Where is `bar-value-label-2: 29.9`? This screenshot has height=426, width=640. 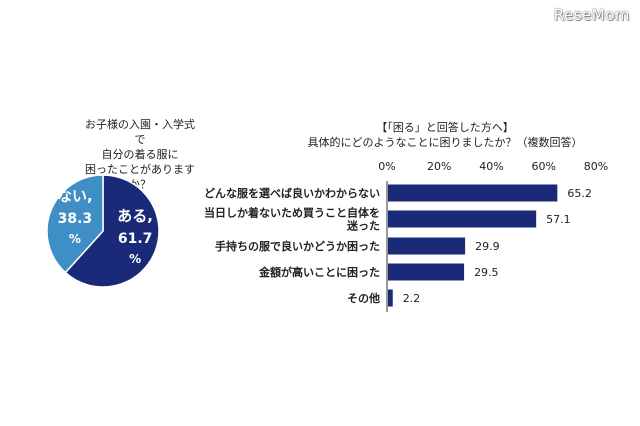 bar-value-label-2: 29.9 is located at coordinates (487, 246).